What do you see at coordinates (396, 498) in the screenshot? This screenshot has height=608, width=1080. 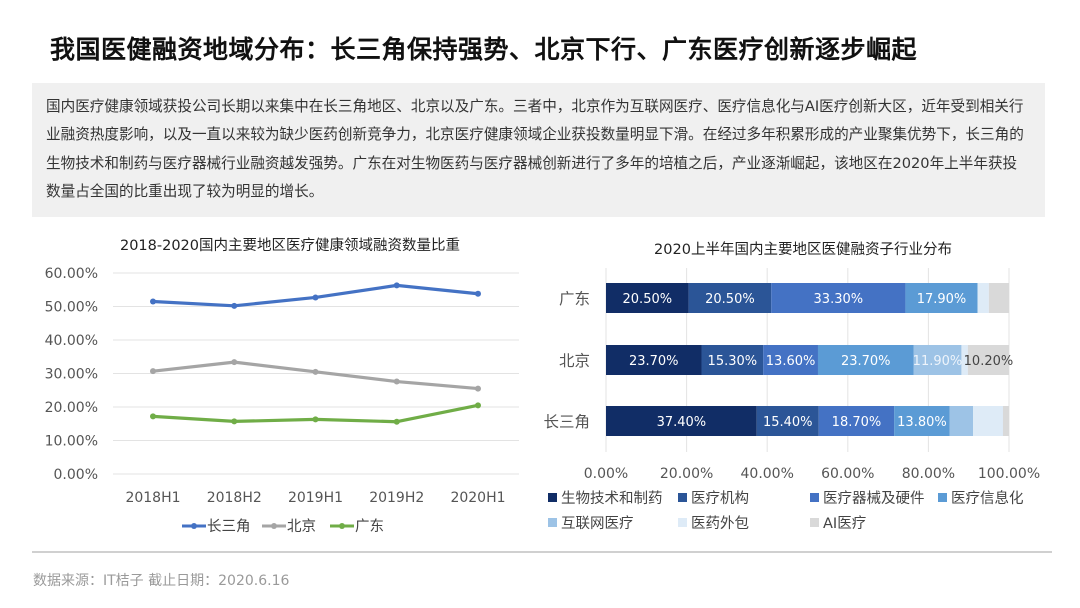 I see `x-tick-label: 2019H2` at bounding box center [396, 498].